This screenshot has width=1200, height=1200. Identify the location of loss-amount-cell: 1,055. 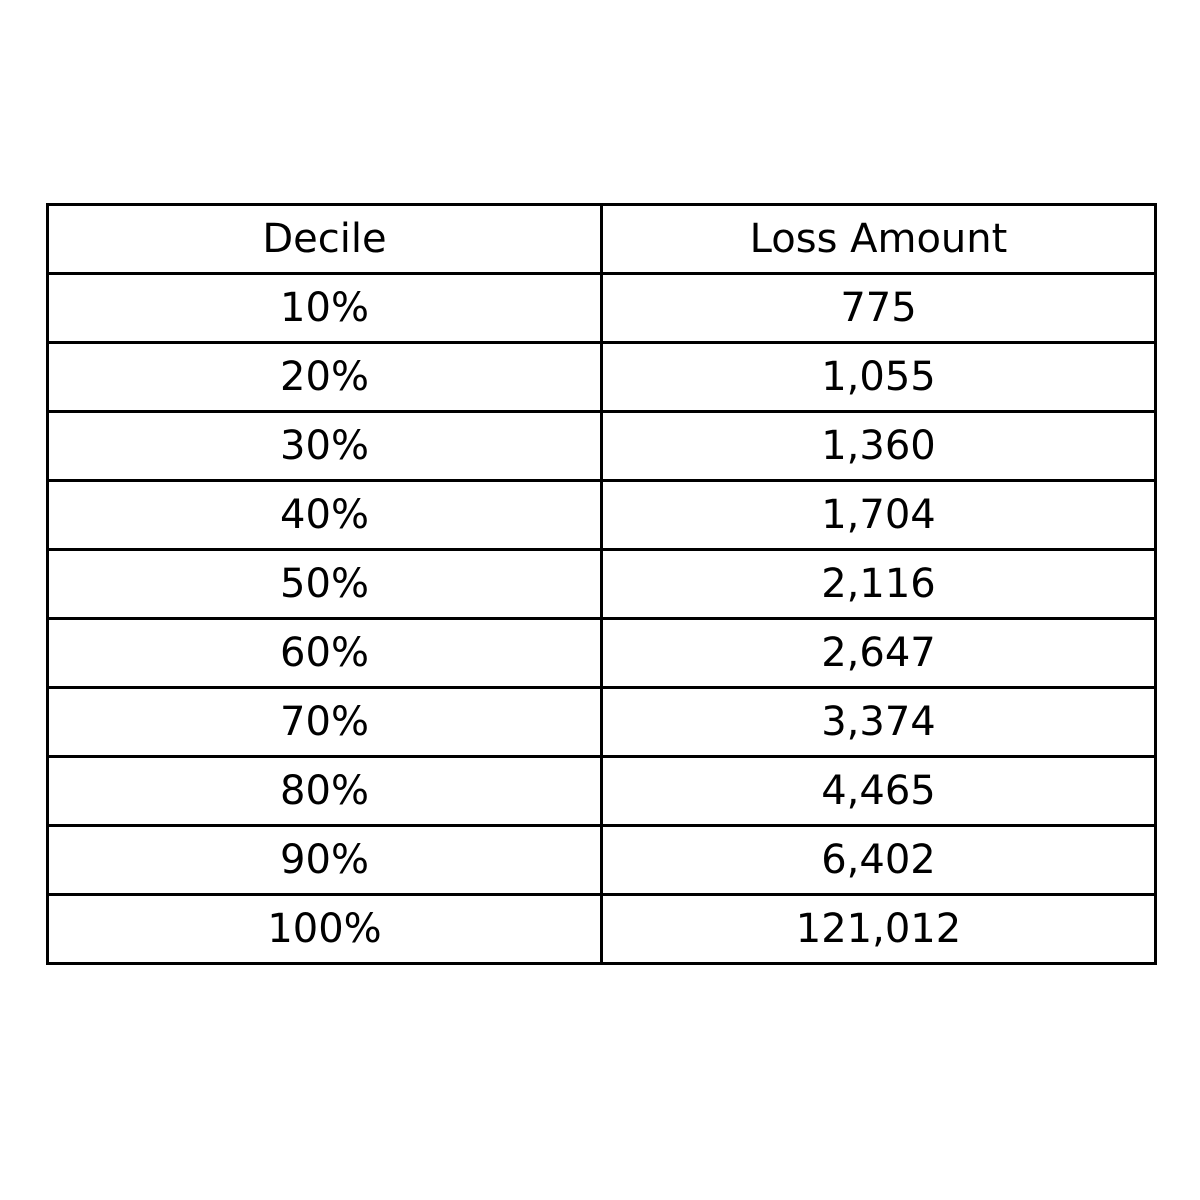
(878, 377).